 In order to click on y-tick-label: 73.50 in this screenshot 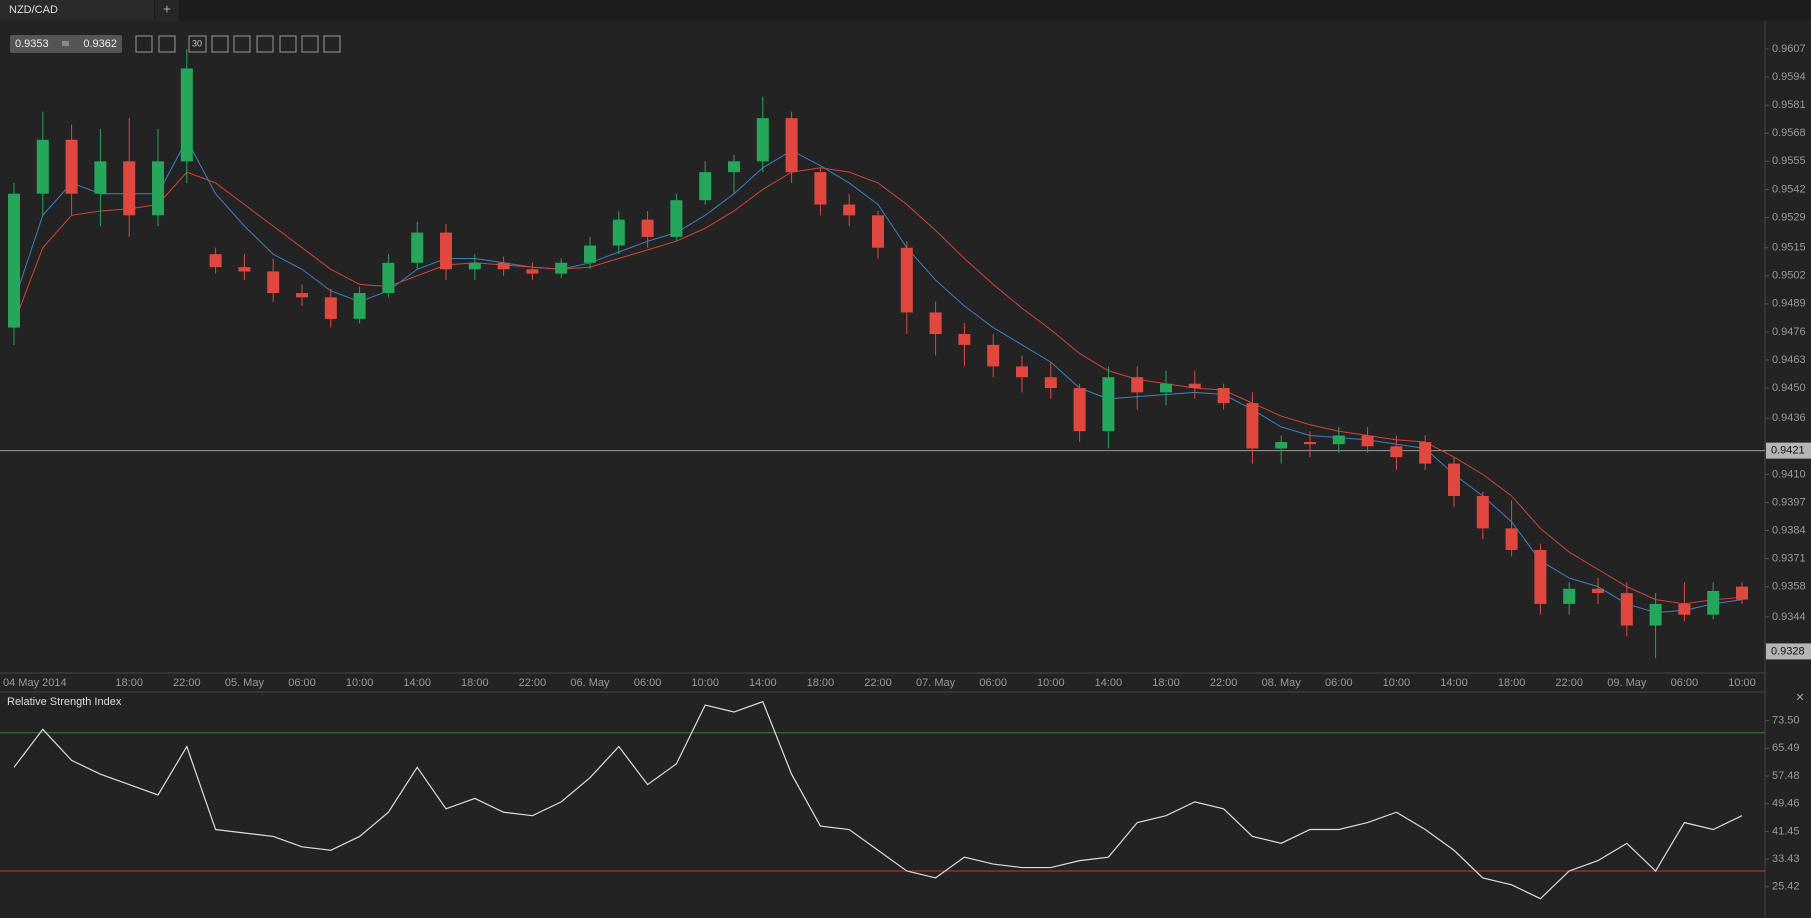, I will do `click(1786, 721)`.